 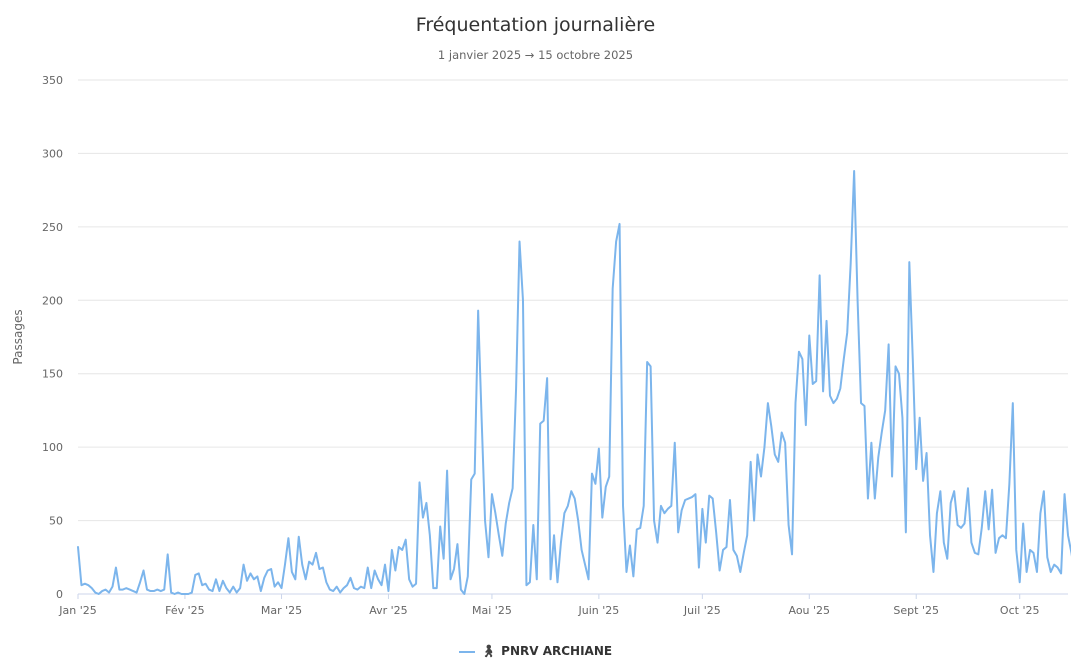 I want to click on legend-label: PNRV ARCHIANE, so click(x=557, y=651).